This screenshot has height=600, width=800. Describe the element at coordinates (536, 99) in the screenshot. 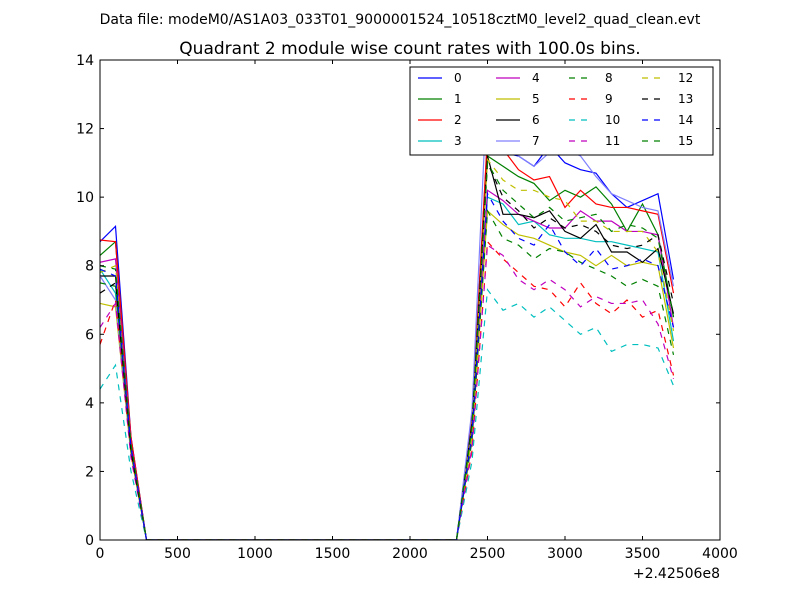

I see `legend-label-5: 5` at that location.